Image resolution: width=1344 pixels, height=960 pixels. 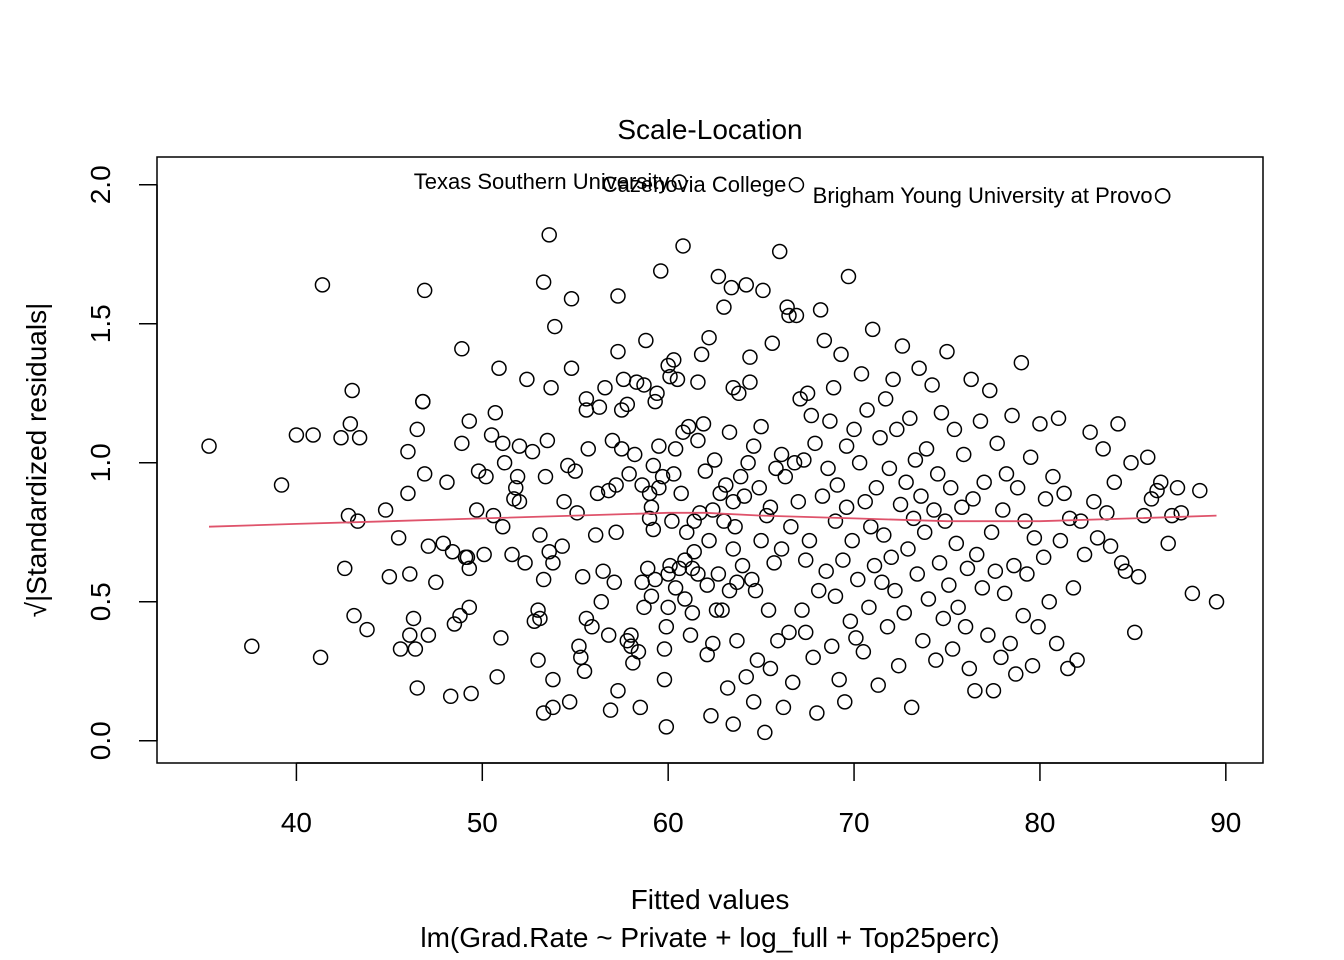 What do you see at coordinates (983, 195) in the screenshot?
I see `point-label: Brigham Young University at Provo` at bounding box center [983, 195].